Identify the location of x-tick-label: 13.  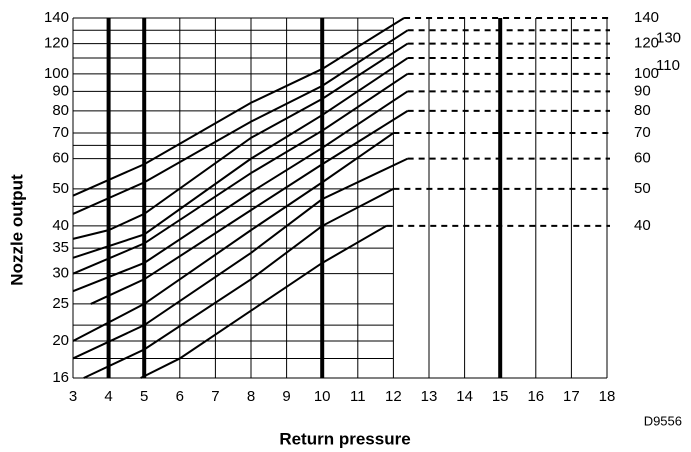
(429, 396).